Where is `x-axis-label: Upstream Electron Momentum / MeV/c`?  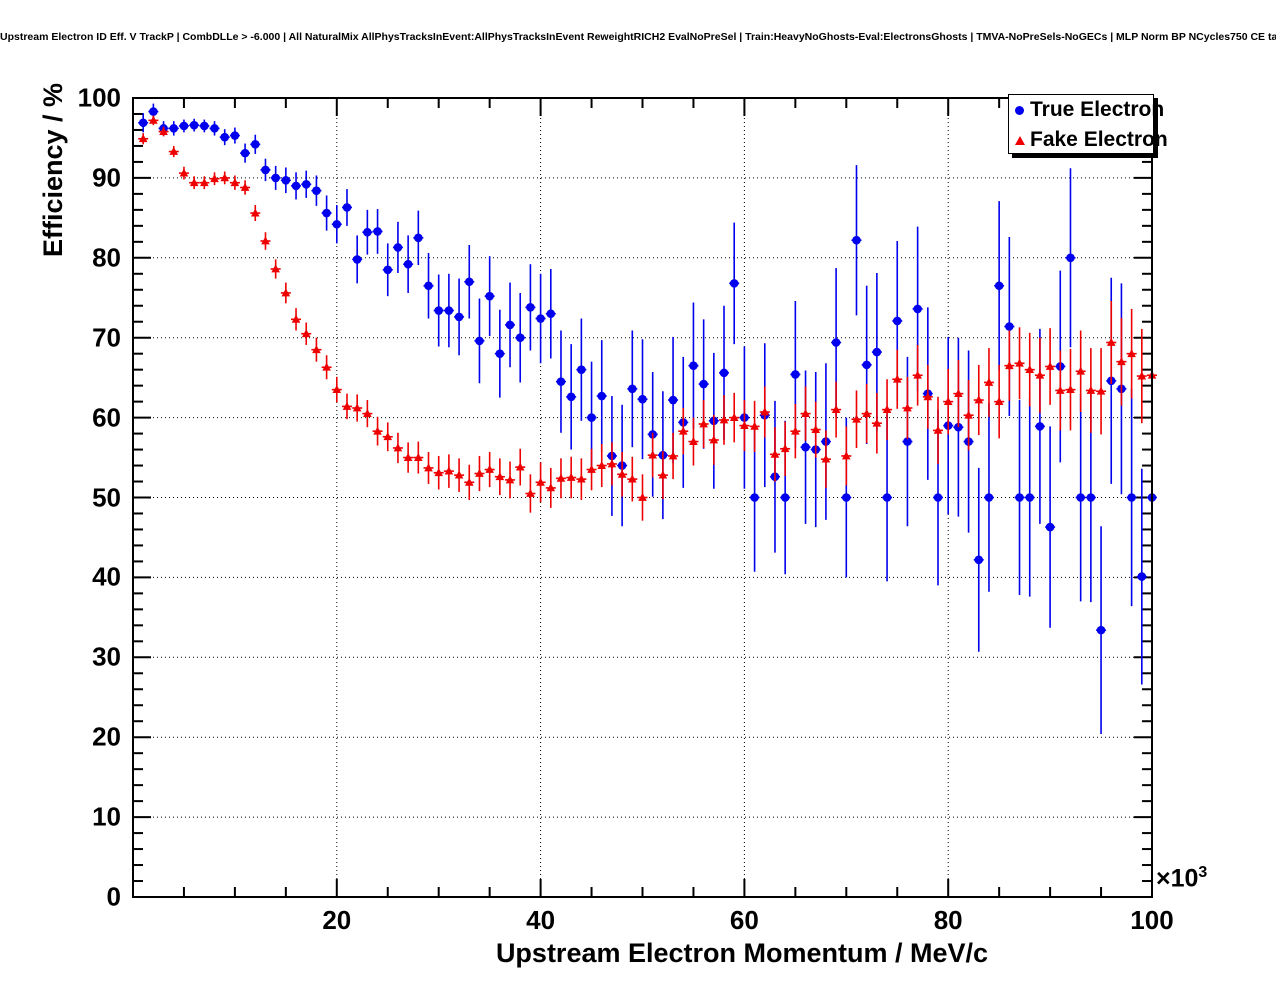 x-axis-label: Upstream Electron Momentum / MeV/c is located at coordinates (742, 953).